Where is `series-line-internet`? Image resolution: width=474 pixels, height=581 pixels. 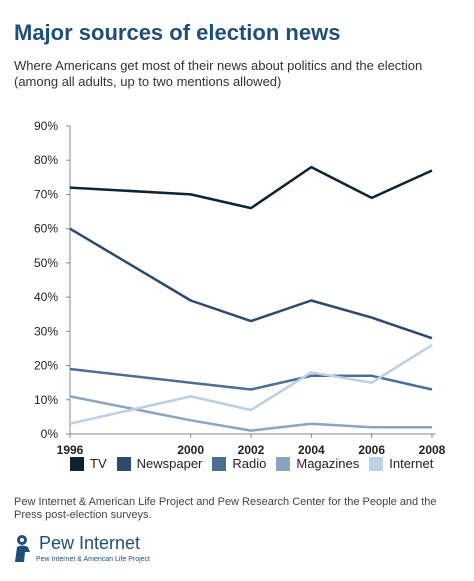 series-line-internet is located at coordinates (251, 384).